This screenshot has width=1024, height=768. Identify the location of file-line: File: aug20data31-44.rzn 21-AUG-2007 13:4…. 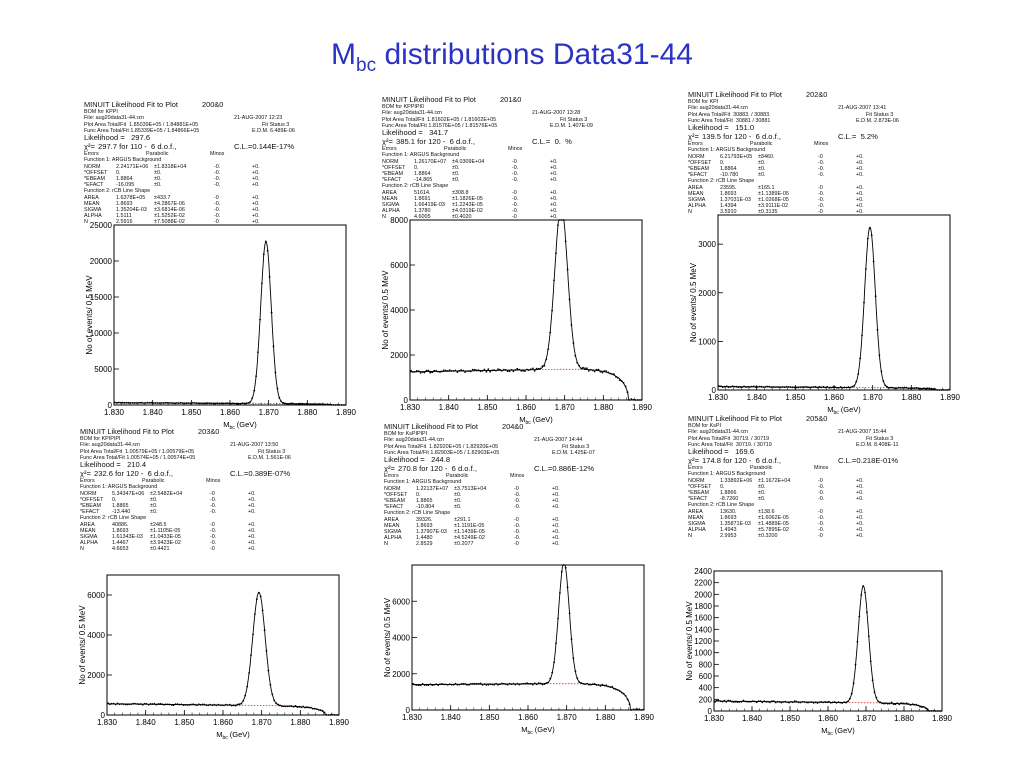
(813, 108).